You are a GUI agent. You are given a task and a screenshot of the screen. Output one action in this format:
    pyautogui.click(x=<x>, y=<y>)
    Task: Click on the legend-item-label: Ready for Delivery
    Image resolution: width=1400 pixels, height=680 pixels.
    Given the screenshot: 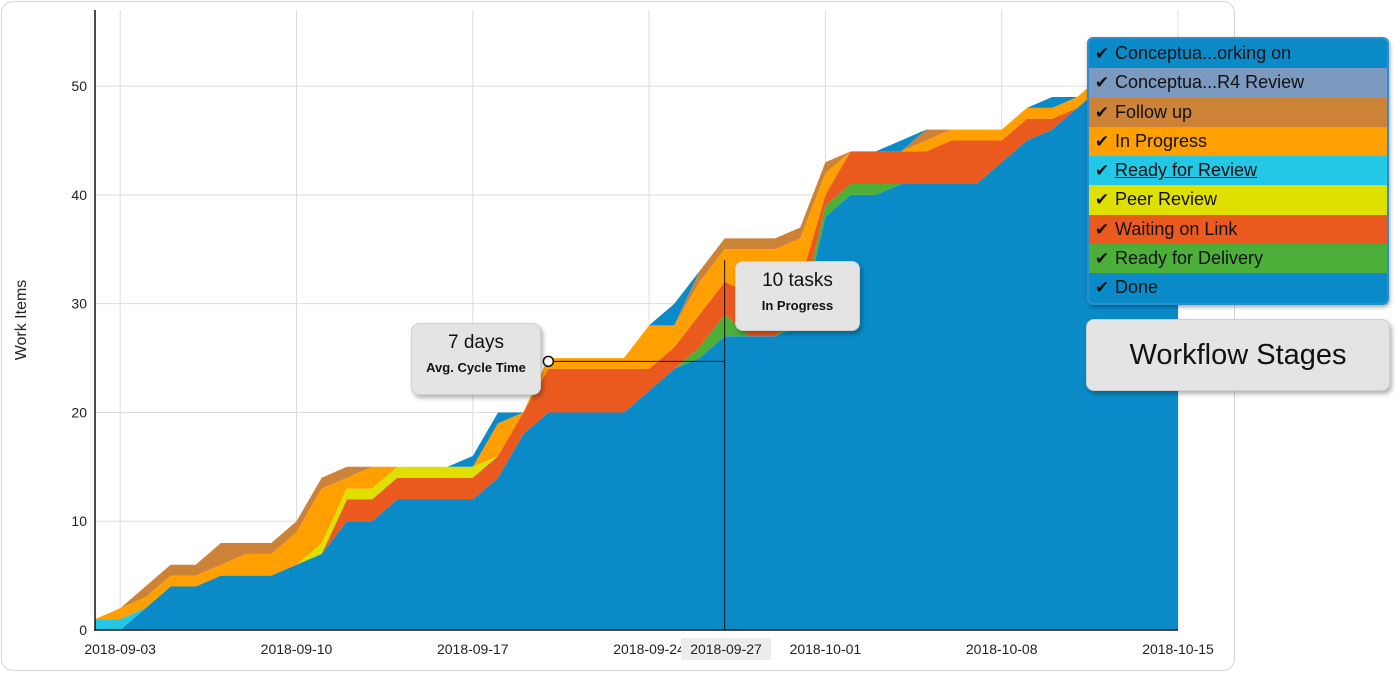 What is the action you would take?
    pyautogui.click(x=1189, y=258)
    